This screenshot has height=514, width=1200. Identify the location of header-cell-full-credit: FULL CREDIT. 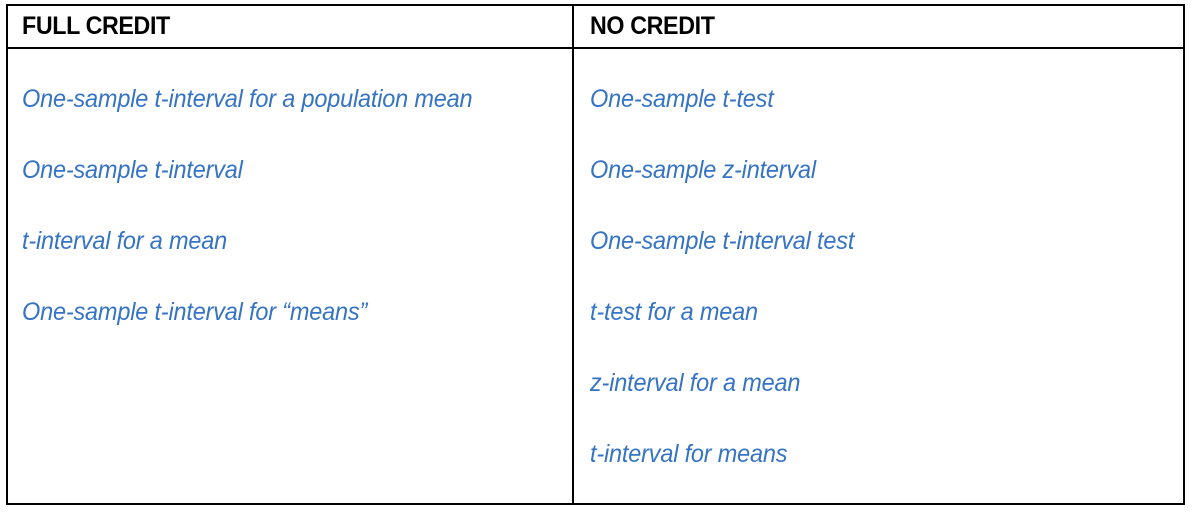
(291, 26).